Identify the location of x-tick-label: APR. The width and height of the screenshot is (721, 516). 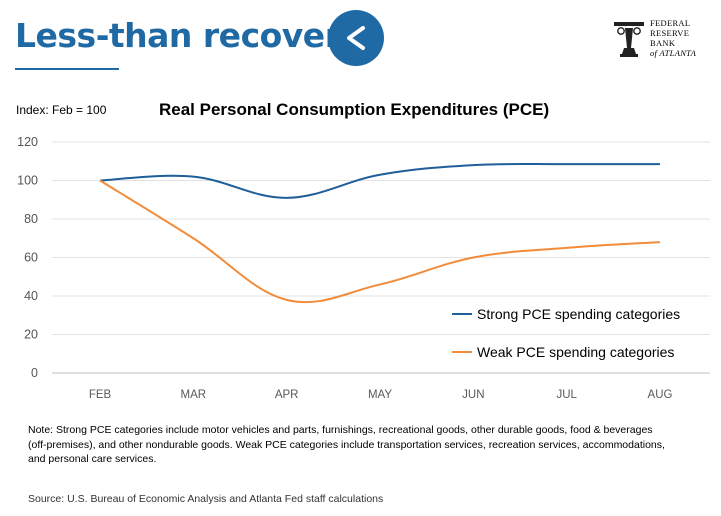
(287, 395).